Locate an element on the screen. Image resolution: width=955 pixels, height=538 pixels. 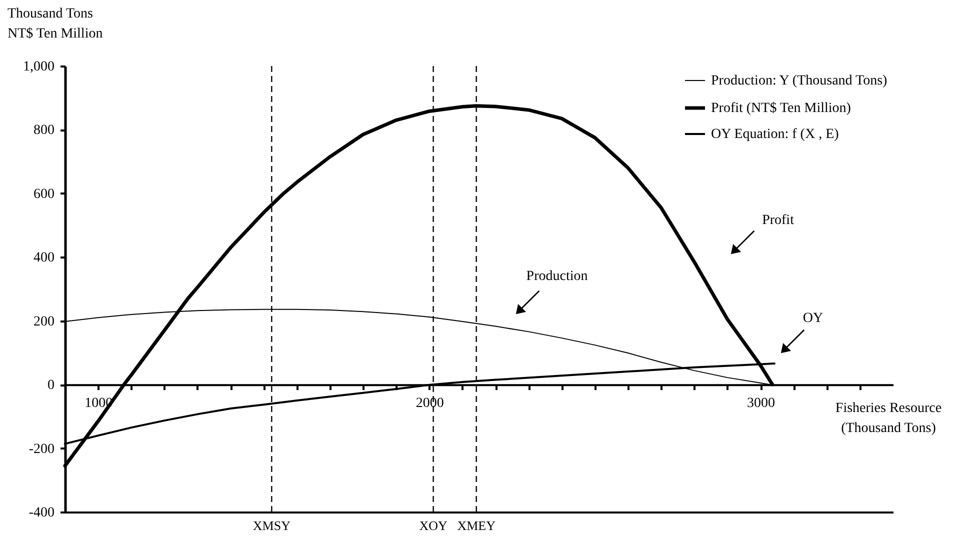
y-tick-label: -200 is located at coordinates (41, 449).